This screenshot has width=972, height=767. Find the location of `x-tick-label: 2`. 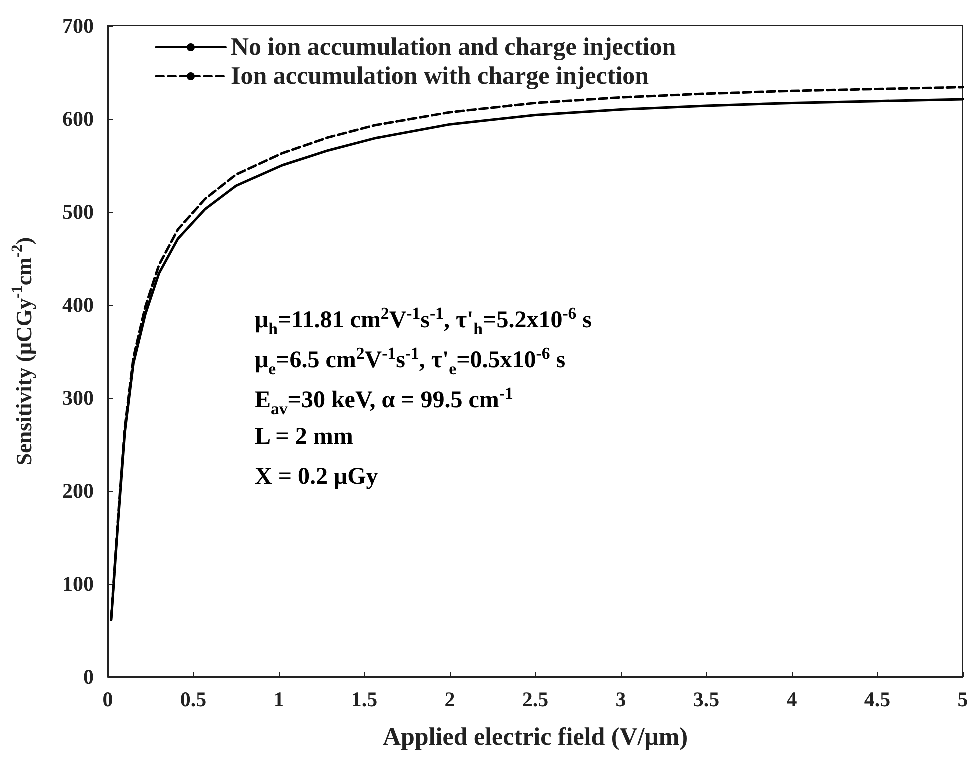

x-tick-label: 2 is located at coordinates (450, 700).